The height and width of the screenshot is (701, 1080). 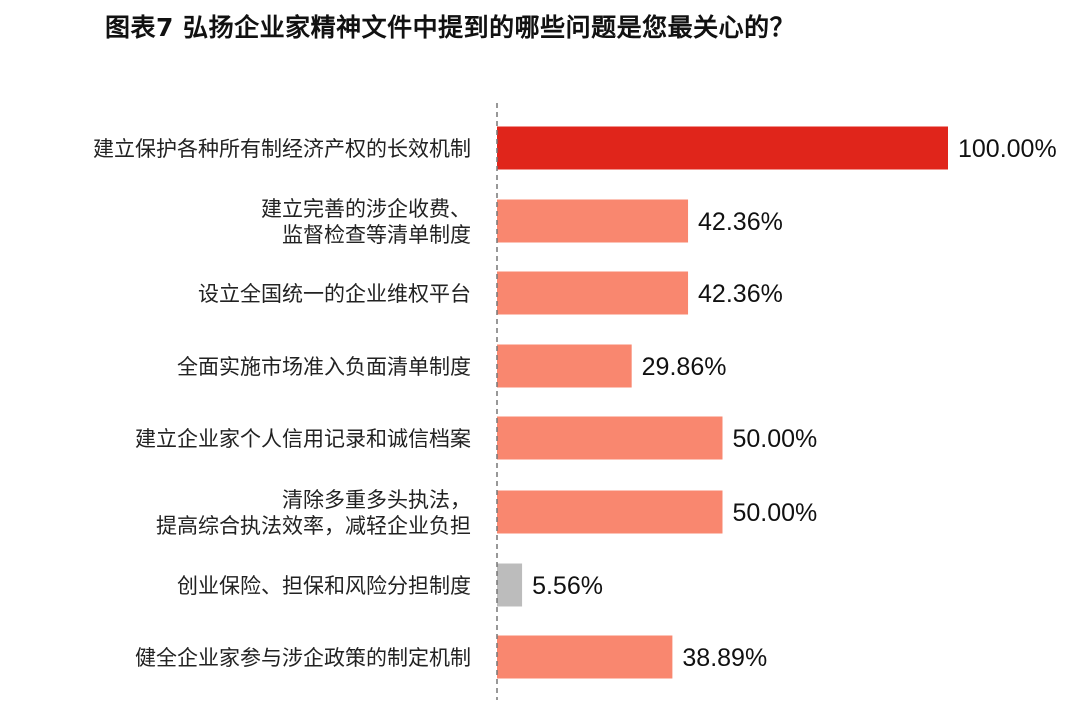 What do you see at coordinates (376, 500) in the screenshot?
I see `category-label-6-line-1: 清除多重多头执法，` at bounding box center [376, 500].